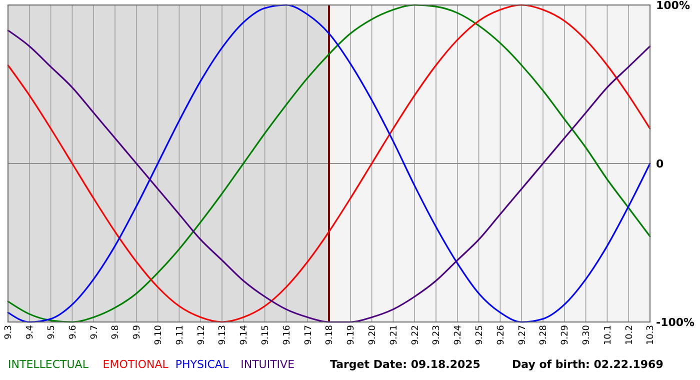 This screenshot has width=700, height=380. What do you see at coordinates (95, 332) in the screenshot?
I see `x-tick-label: 9.7` at bounding box center [95, 332].